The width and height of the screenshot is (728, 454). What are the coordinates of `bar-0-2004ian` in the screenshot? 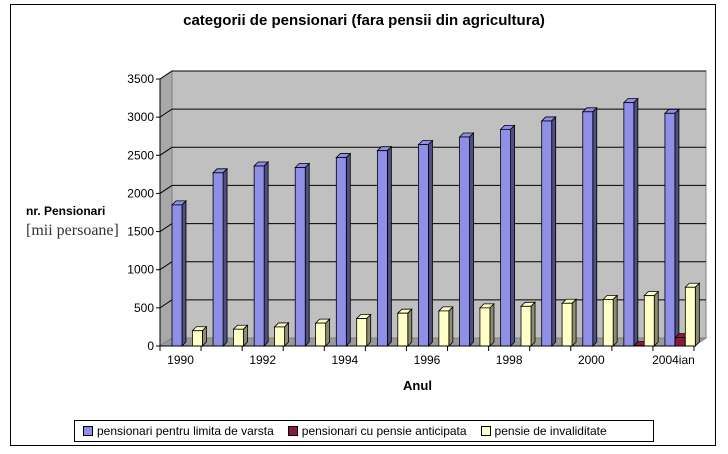 It's located at (671, 227).